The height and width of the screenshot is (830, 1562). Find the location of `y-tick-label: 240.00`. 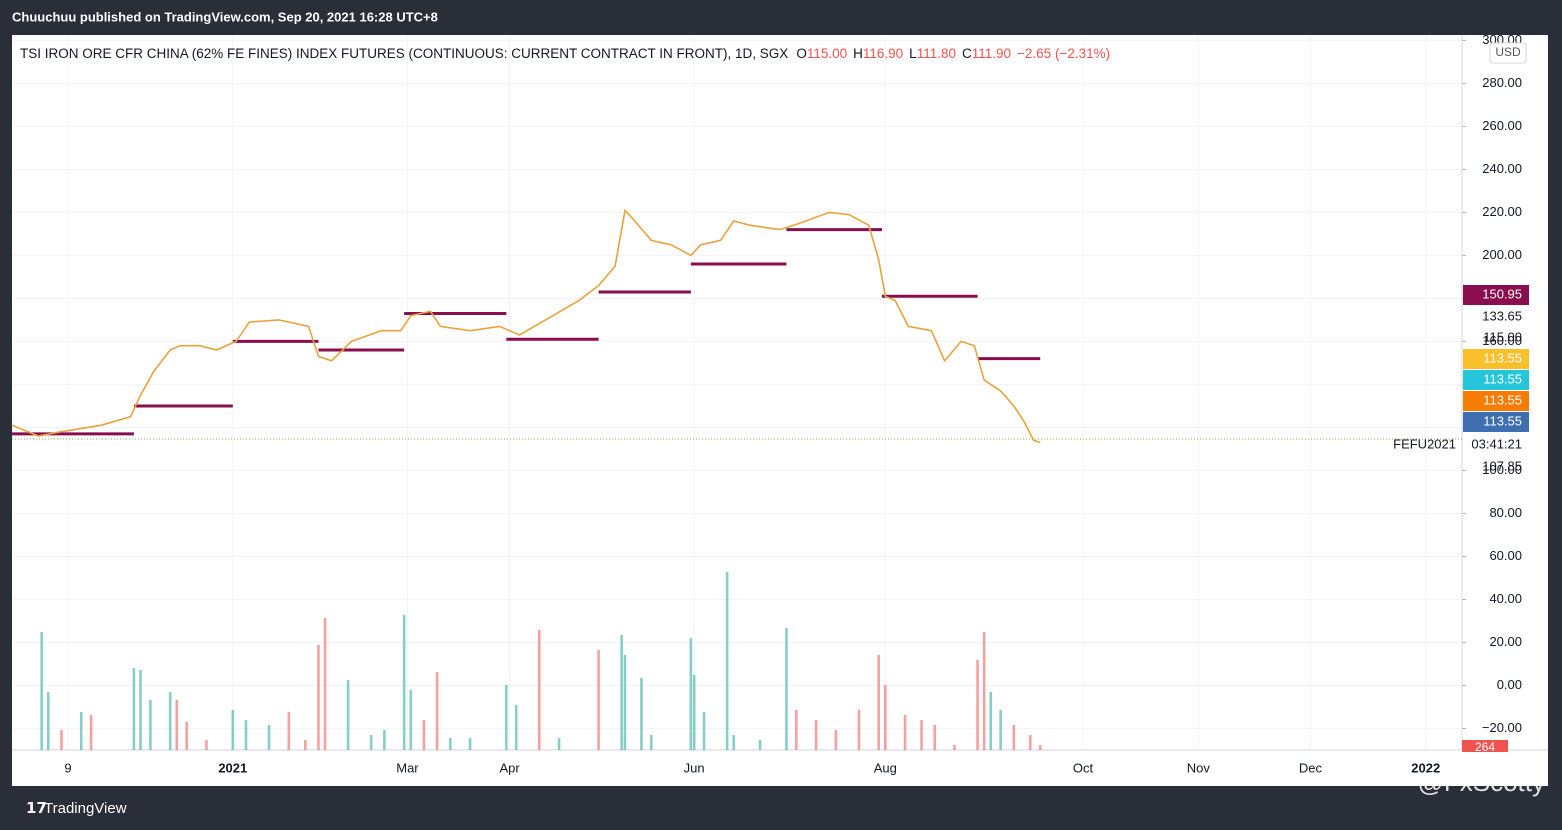

y-tick-label: 240.00 is located at coordinates (1502, 168).